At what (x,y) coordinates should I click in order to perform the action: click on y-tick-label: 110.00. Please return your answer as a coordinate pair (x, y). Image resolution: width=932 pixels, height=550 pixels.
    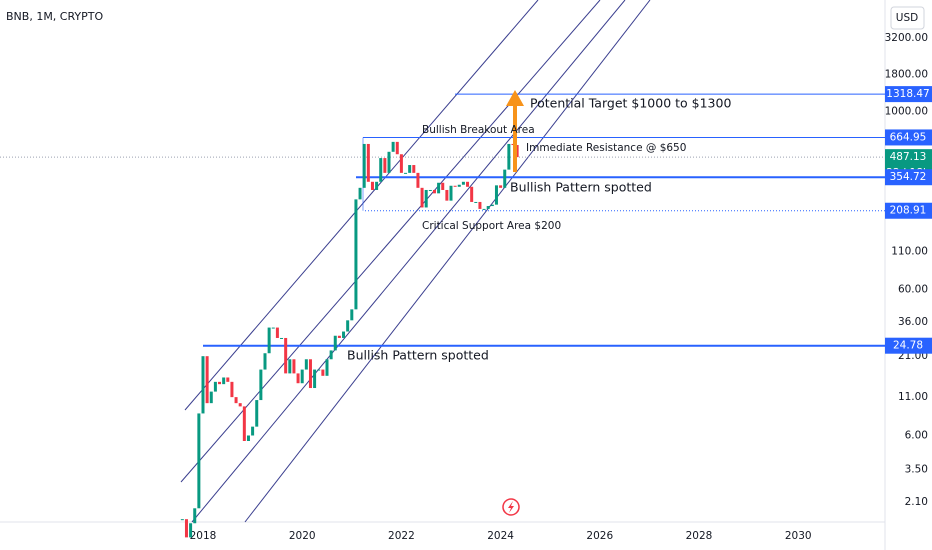
    Looking at the image, I should click on (909, 251).